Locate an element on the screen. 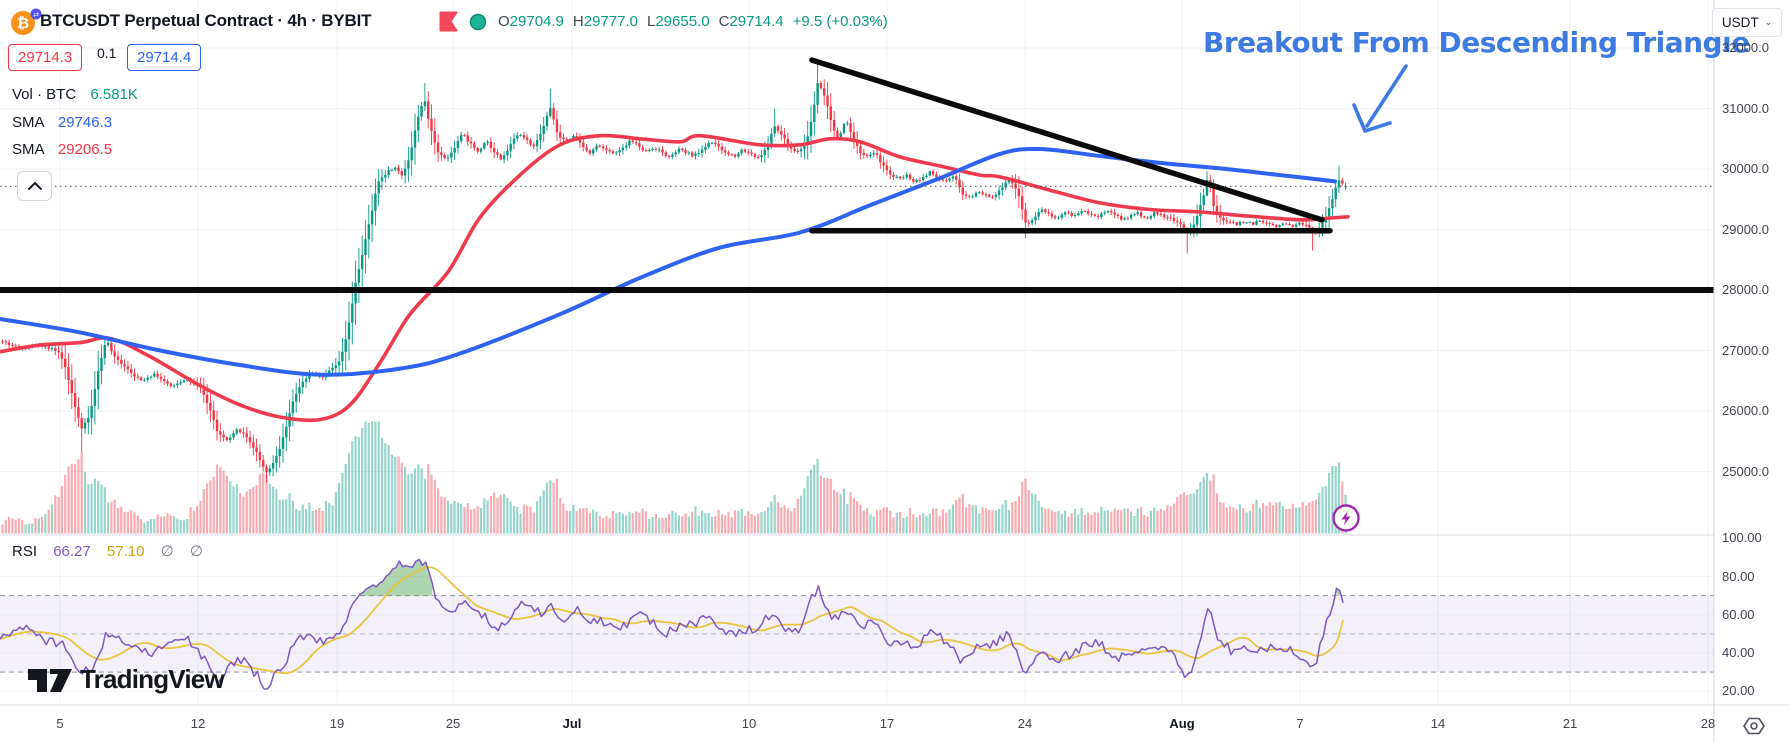 The image size is (1789, 742). rsi-header-row: RSI 66.27 57.10 ∅ ∅ is located at coordinates (113, 551).